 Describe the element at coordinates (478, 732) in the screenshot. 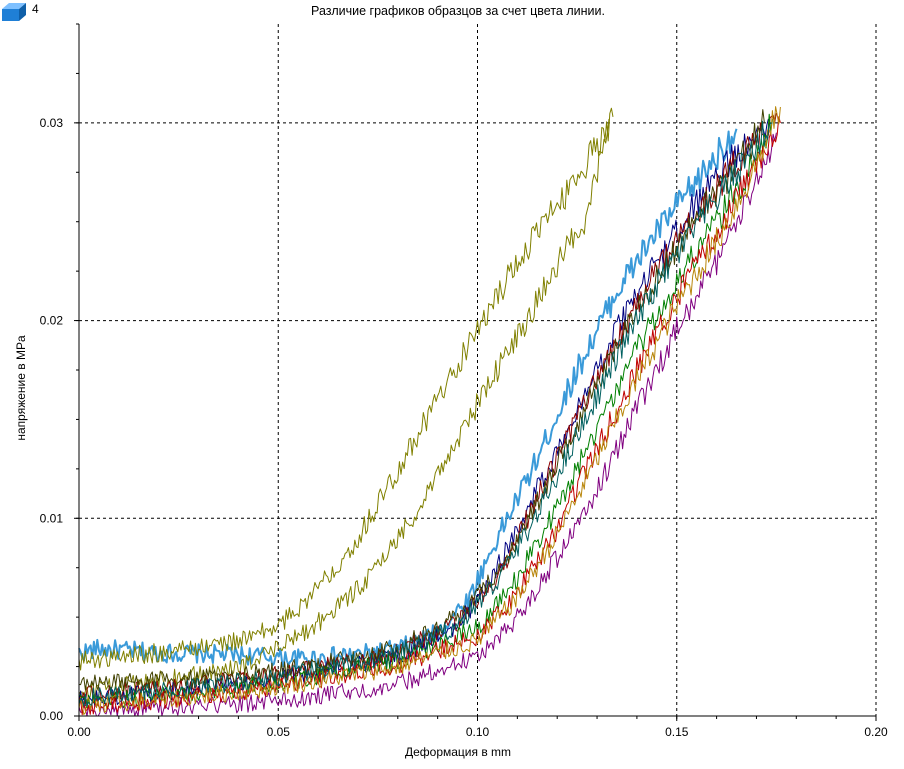

I see `x-tick-label: 0.10` at that location.